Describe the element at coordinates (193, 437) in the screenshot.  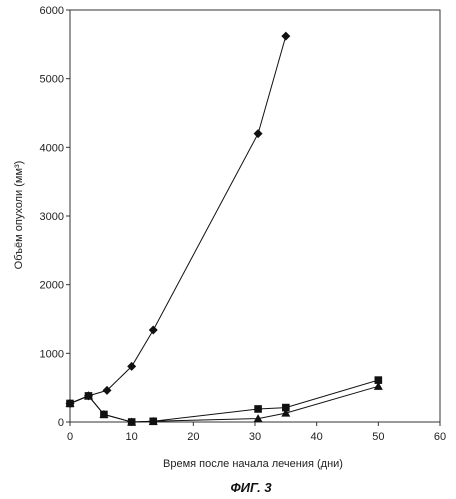
I see `x-tick-label: 20` at that location.